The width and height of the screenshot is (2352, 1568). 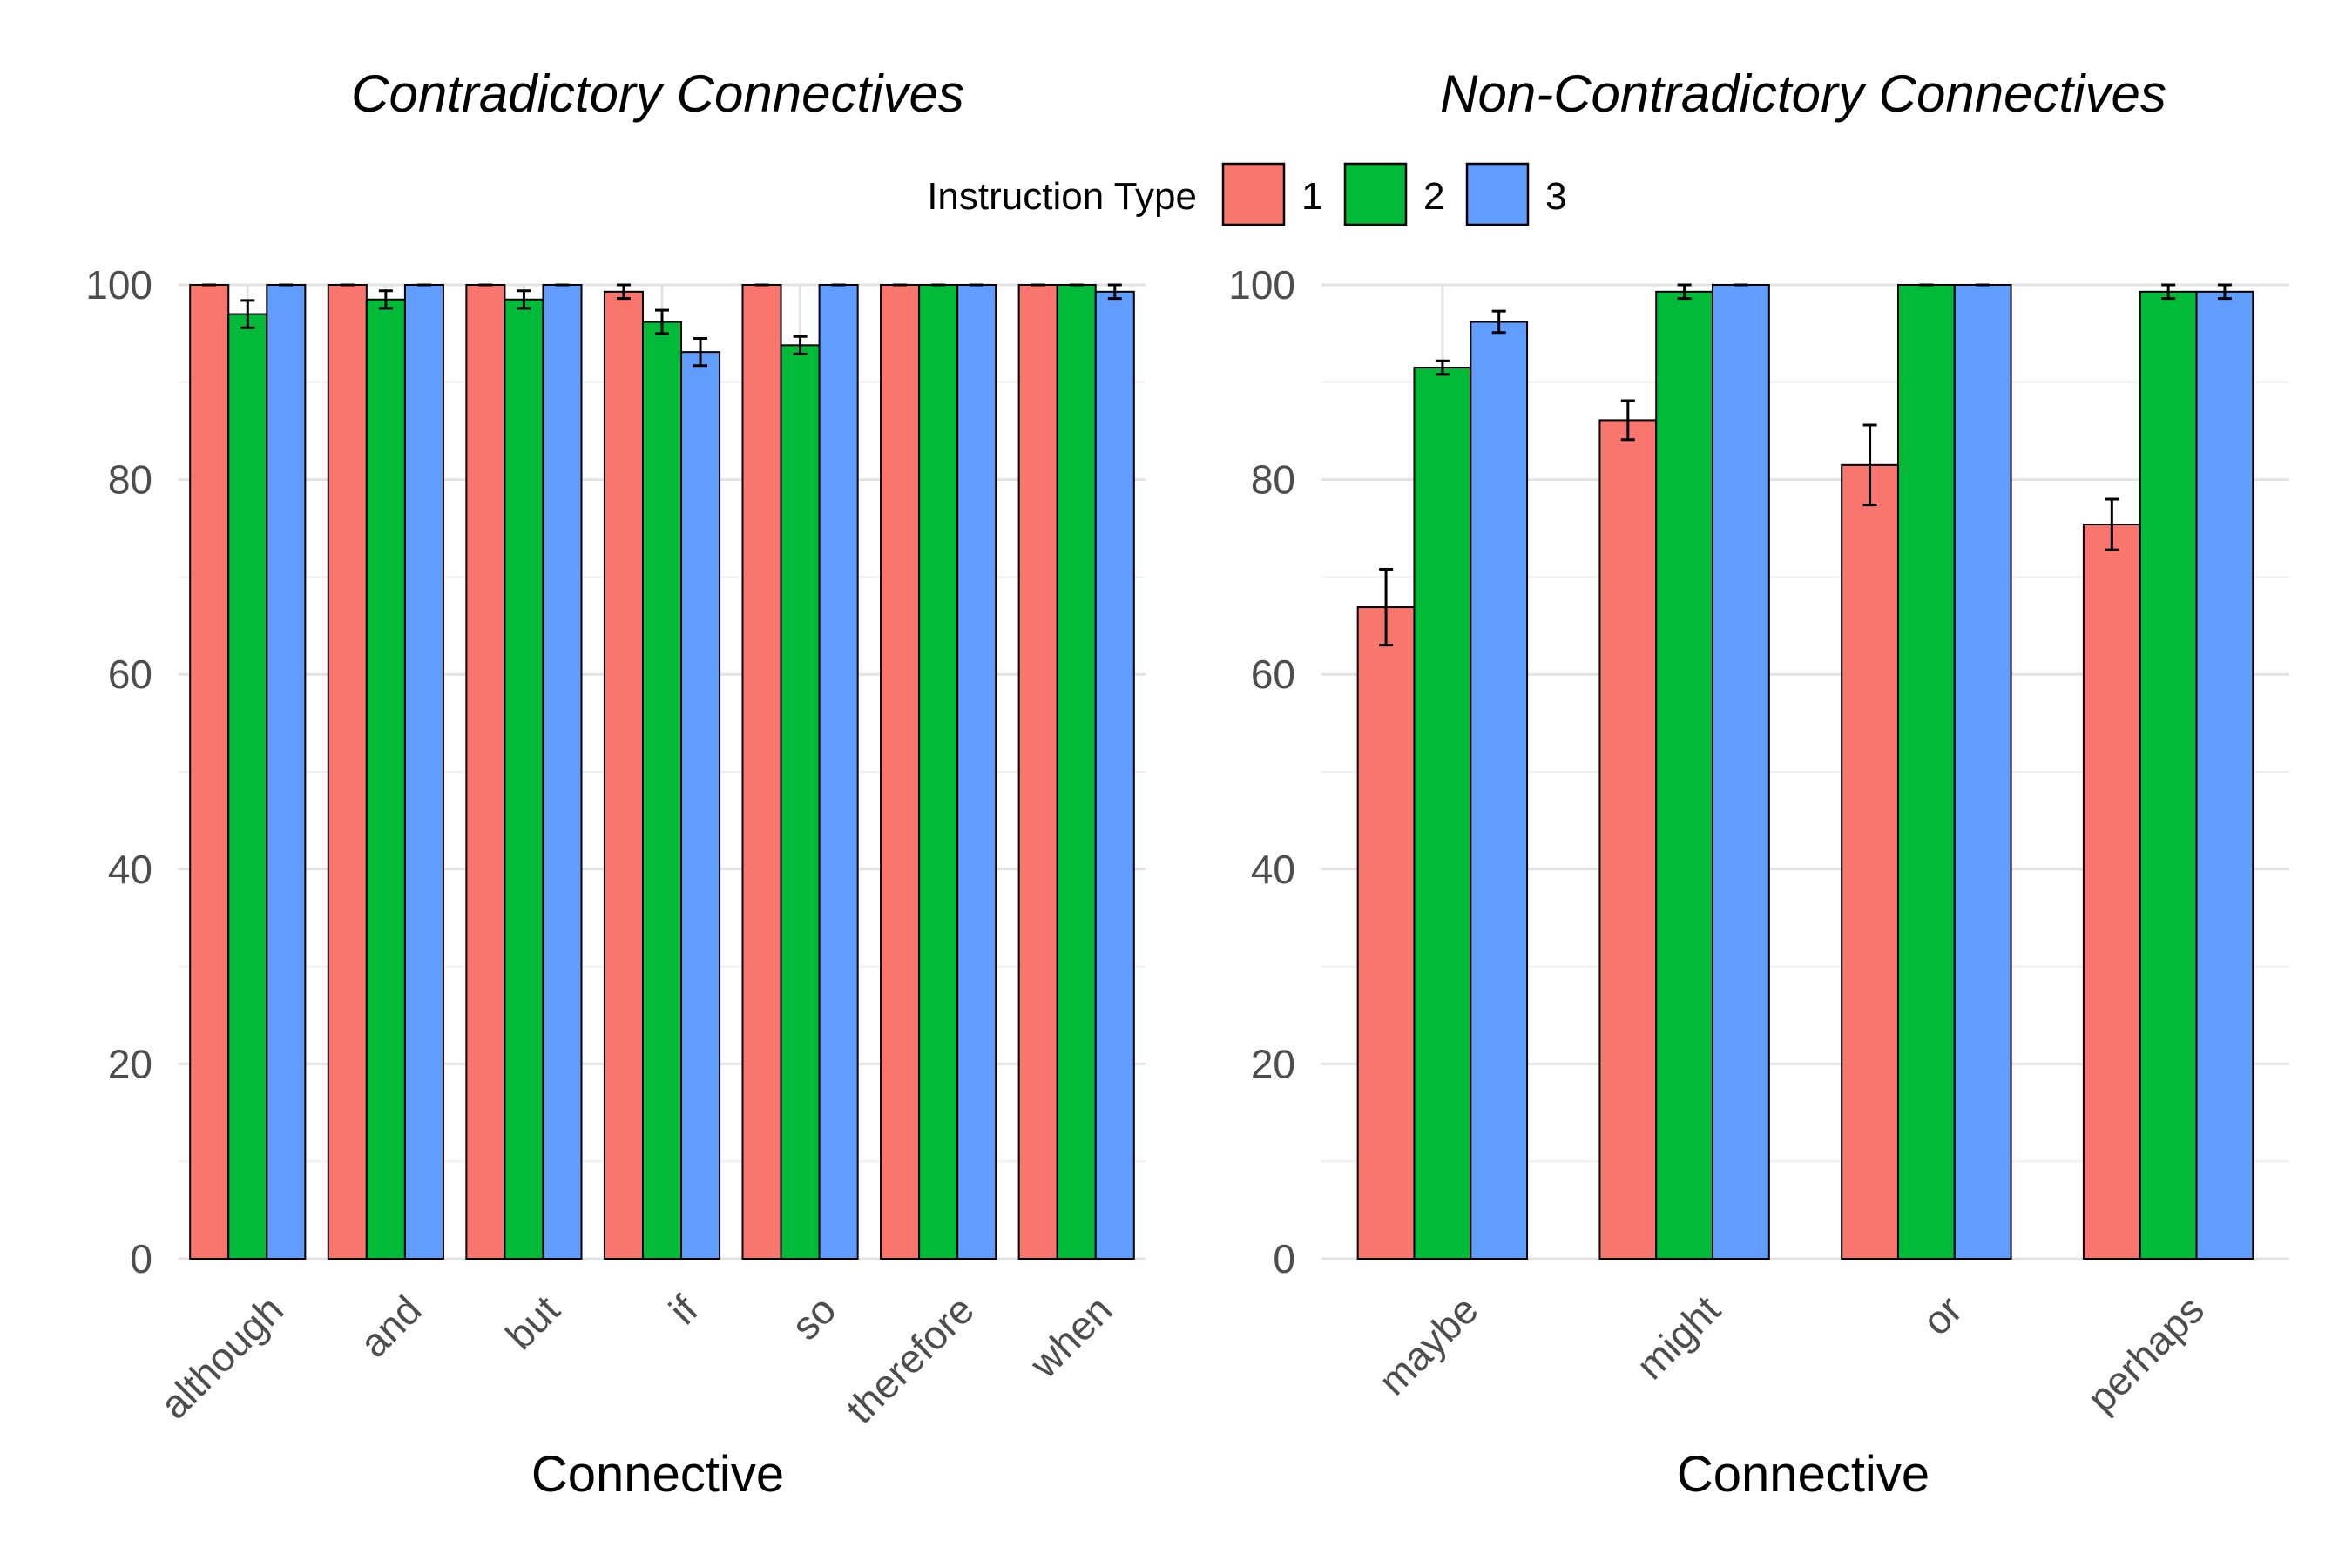 I want to click on legend-label-2: 2, so click(x=1433, y=196).